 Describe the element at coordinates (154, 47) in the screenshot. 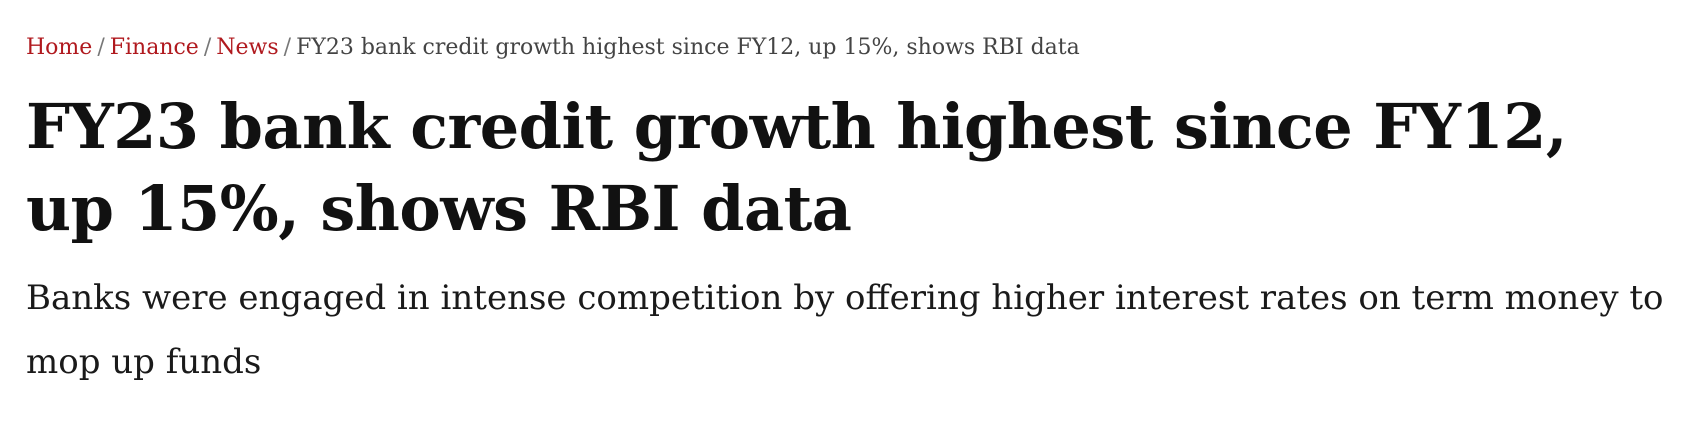

I see `breadcrumb-finance-link: Finance` at that location.